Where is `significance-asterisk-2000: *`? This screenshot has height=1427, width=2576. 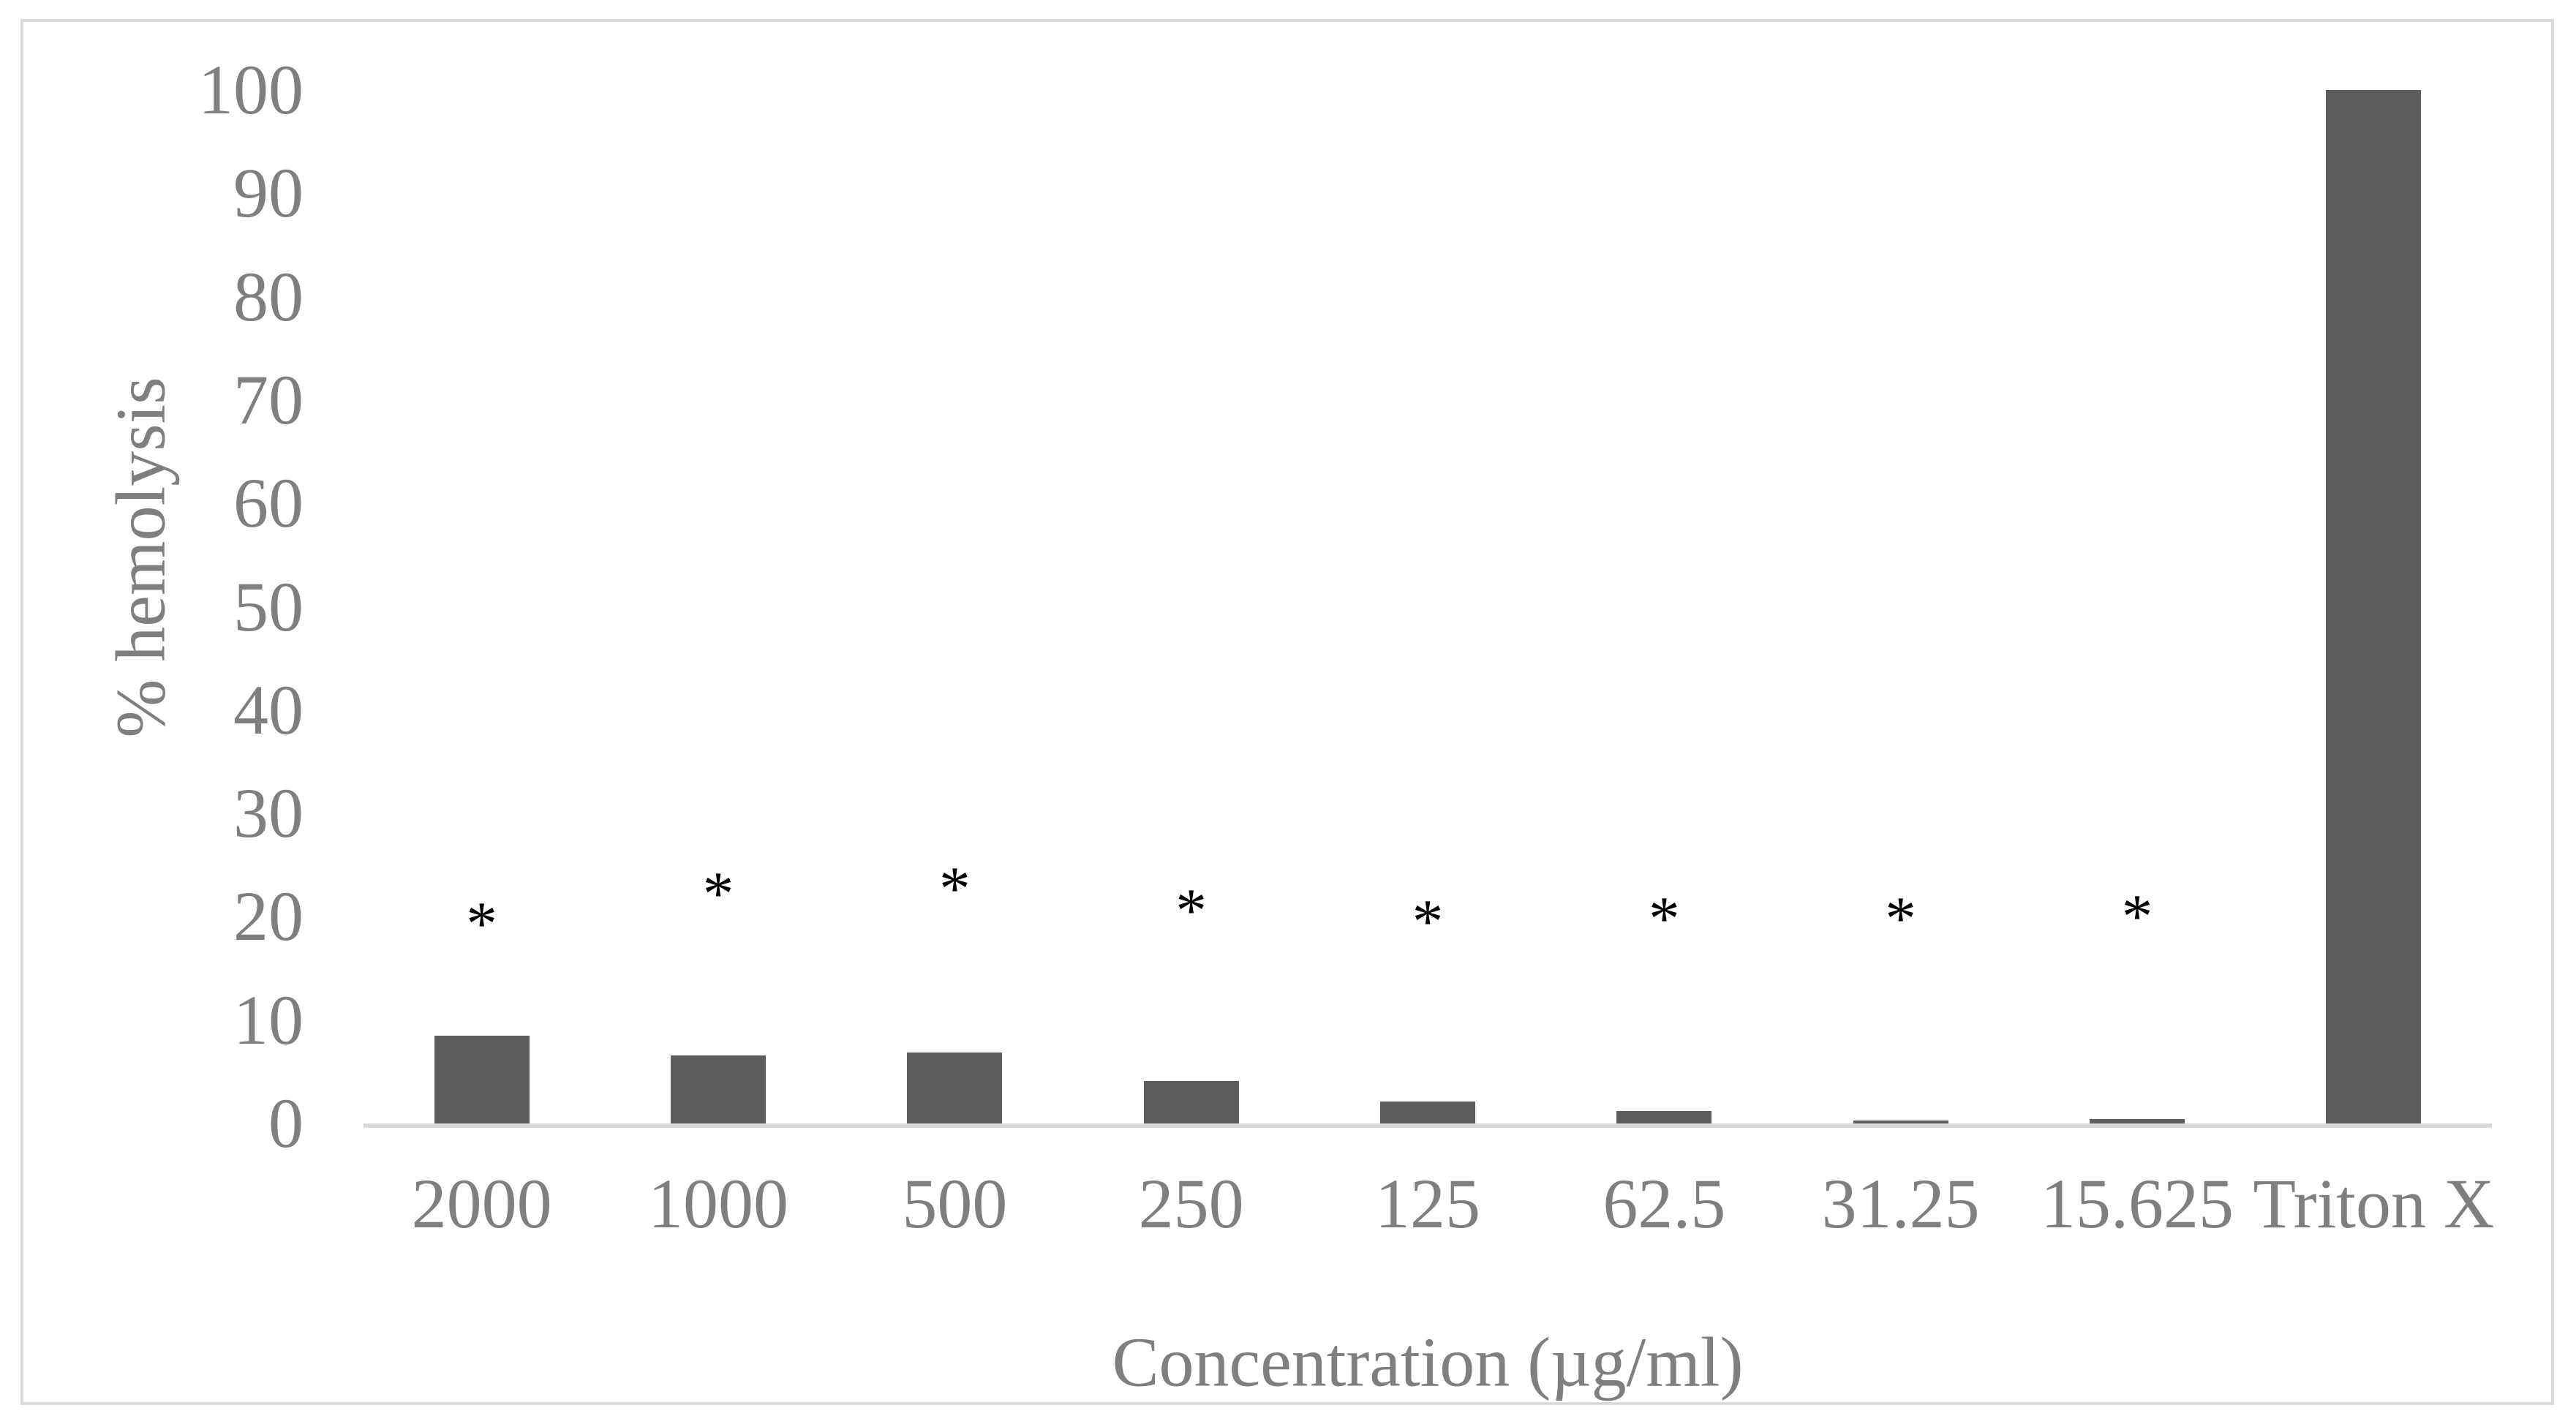
significance-asterisk-2000: * is located at coordinates (481, 924).